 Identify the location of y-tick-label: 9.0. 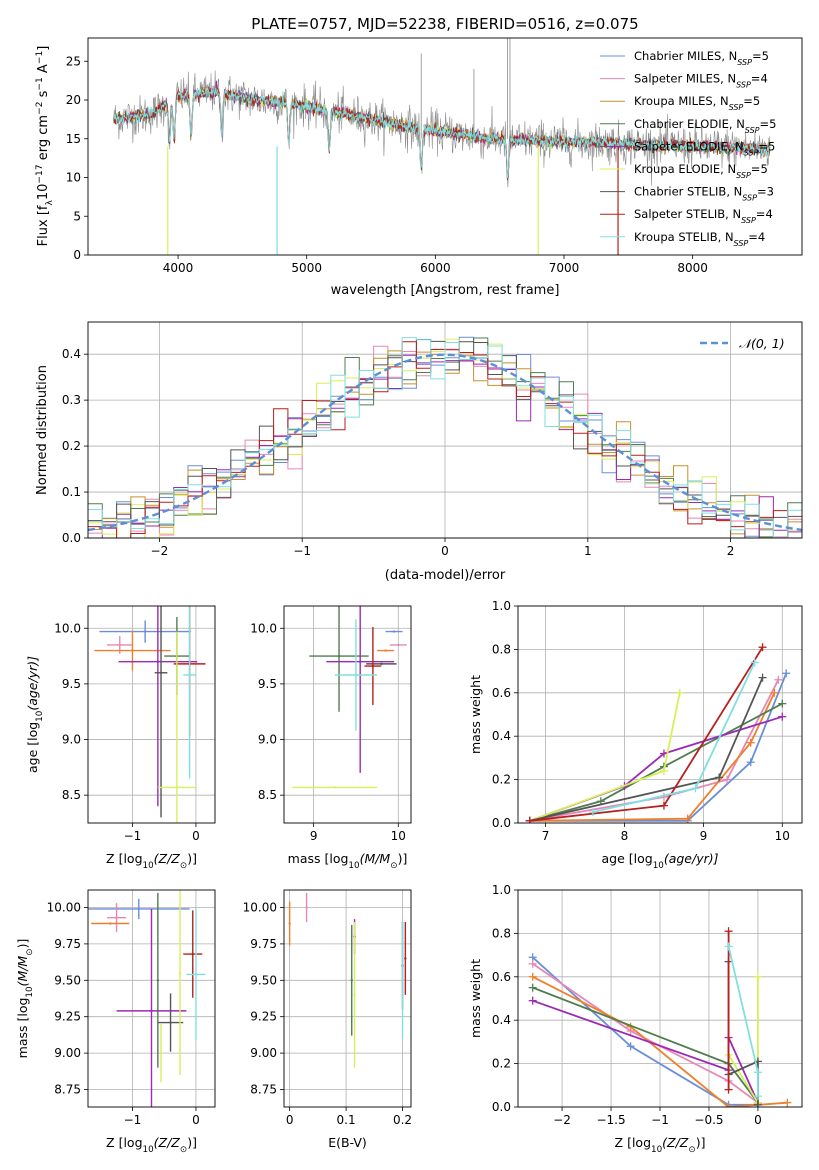
(71, 740).